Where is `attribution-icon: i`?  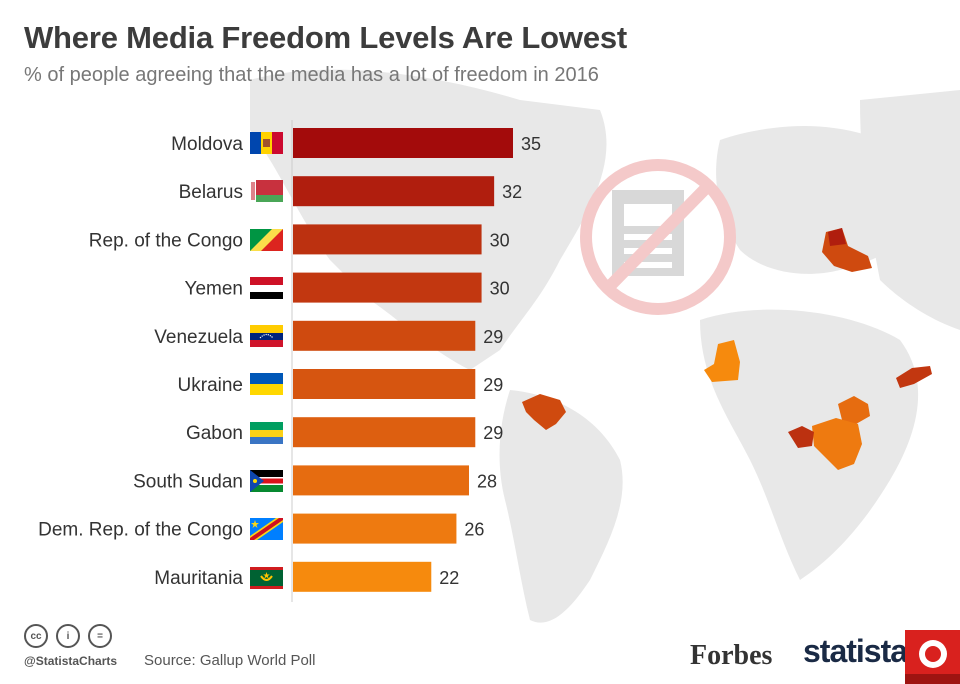 attribution-icon: i is located at coordinates (68, 636).